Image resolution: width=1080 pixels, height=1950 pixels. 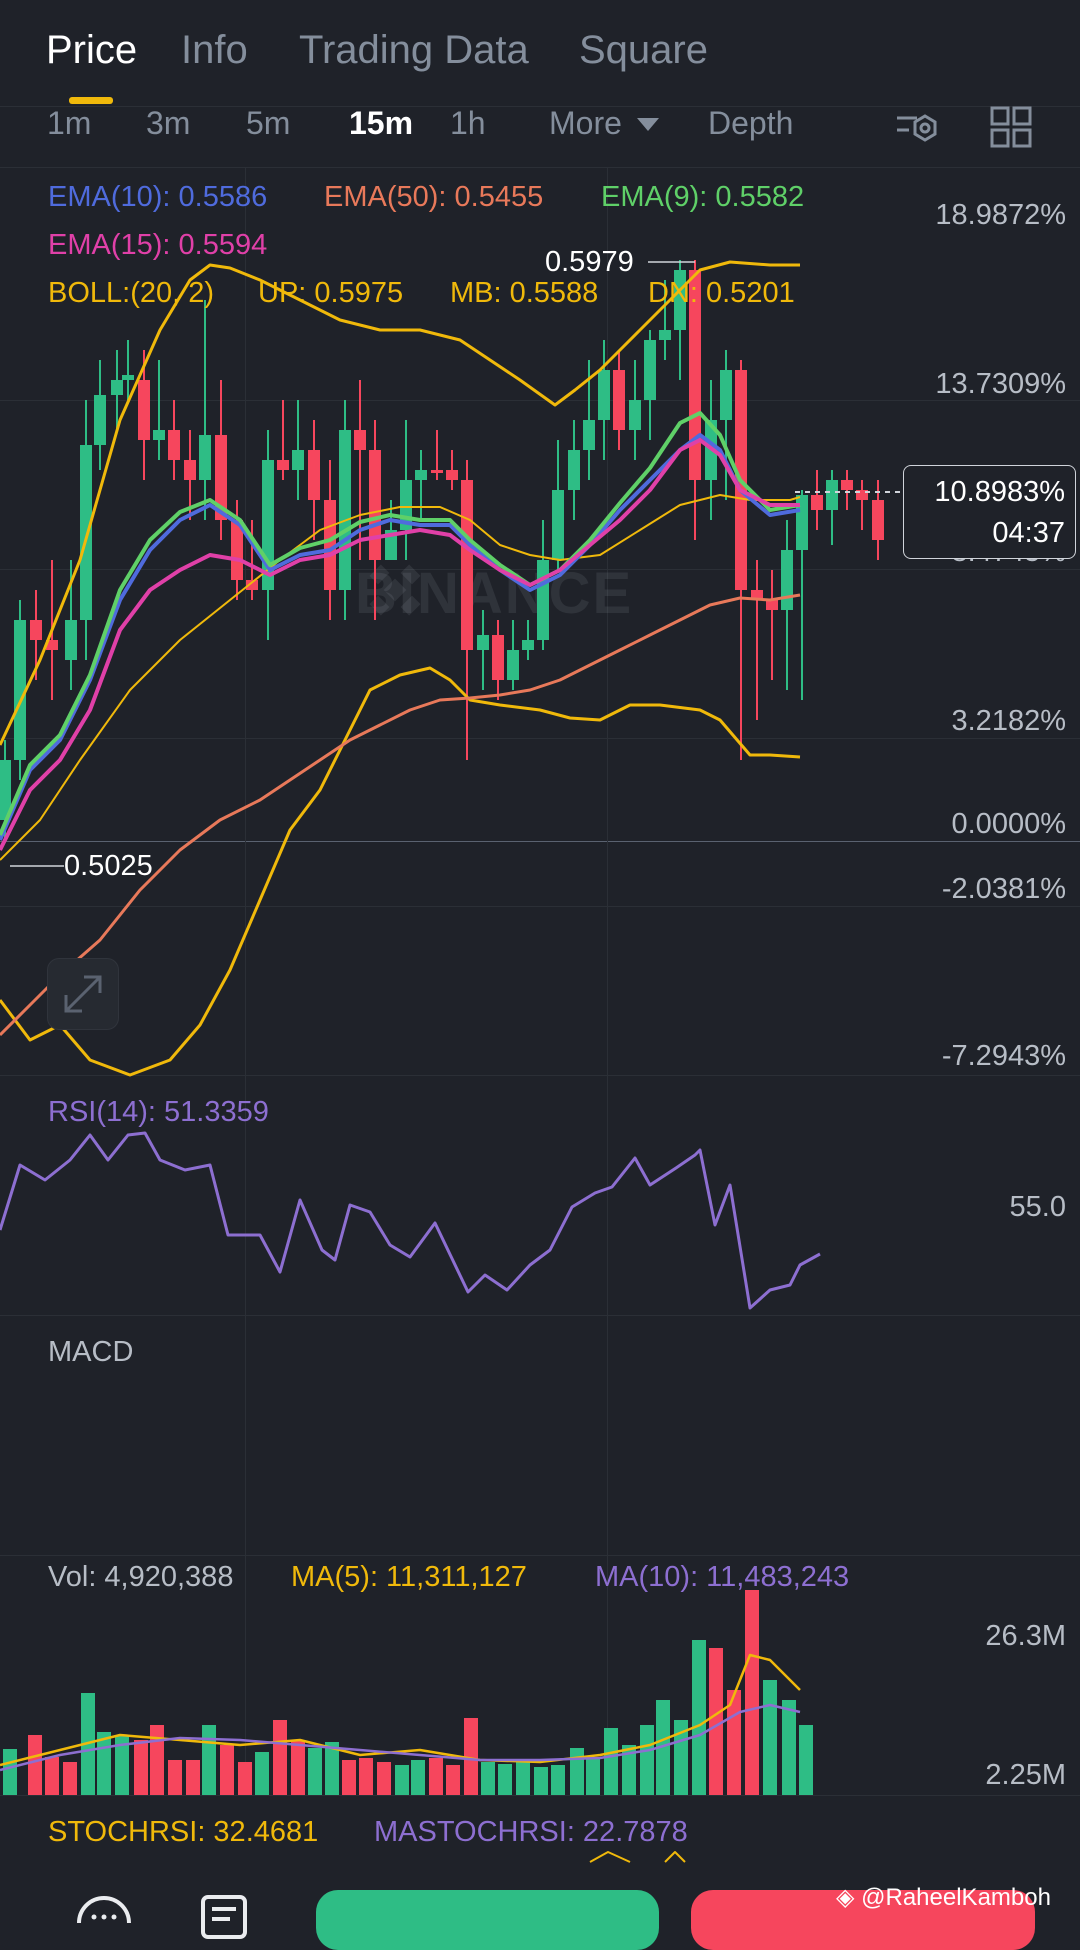 I want to click on interval-3m: 3m, so click(x=168, y=123).